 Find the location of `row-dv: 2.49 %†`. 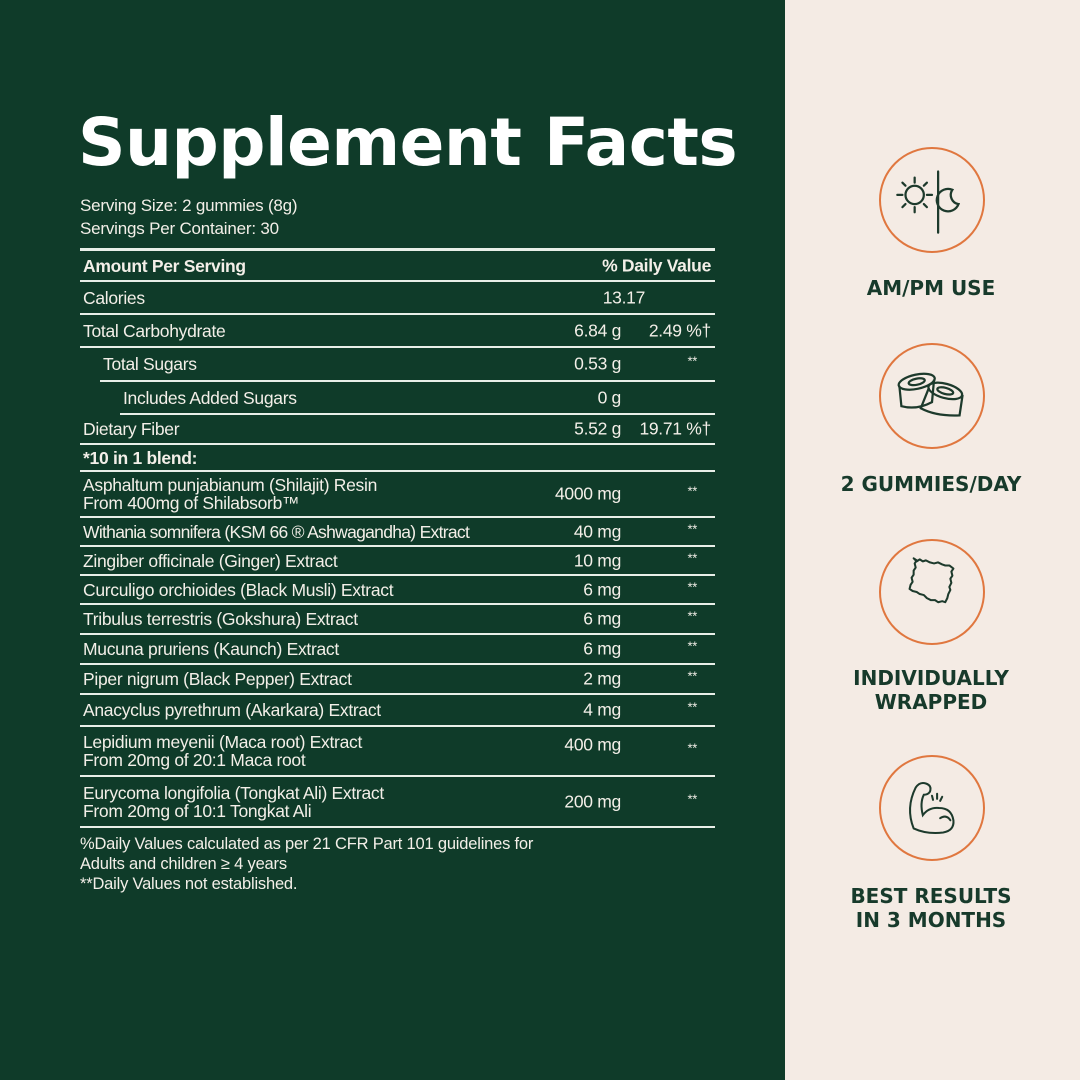

row-dv: 2.49 %† is located at coordinates (679, 330).